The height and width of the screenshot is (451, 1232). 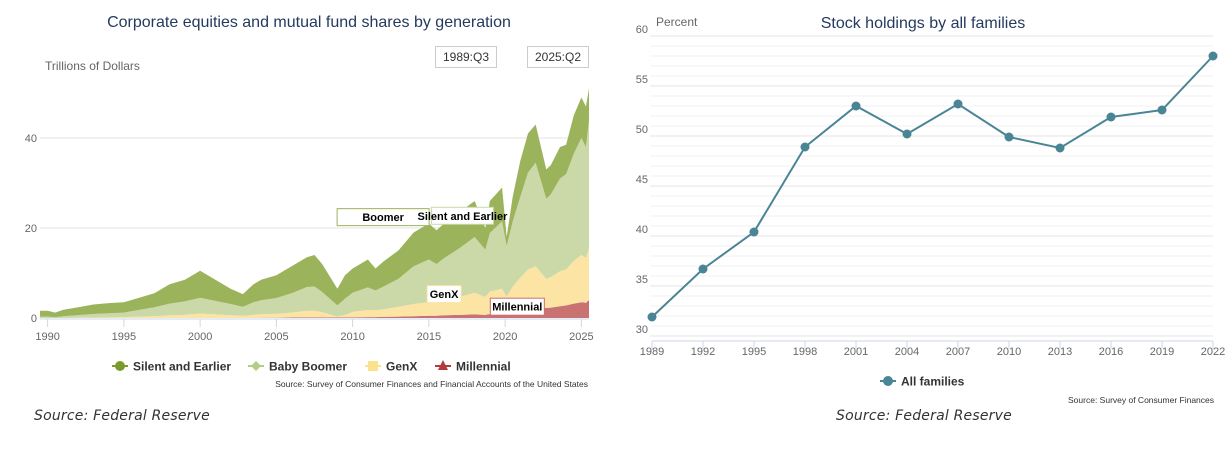 What do you see at coordinates (581, 337) in the screenshot?
I see `x-tick-label: 2025` at bounding box center [581, 337].